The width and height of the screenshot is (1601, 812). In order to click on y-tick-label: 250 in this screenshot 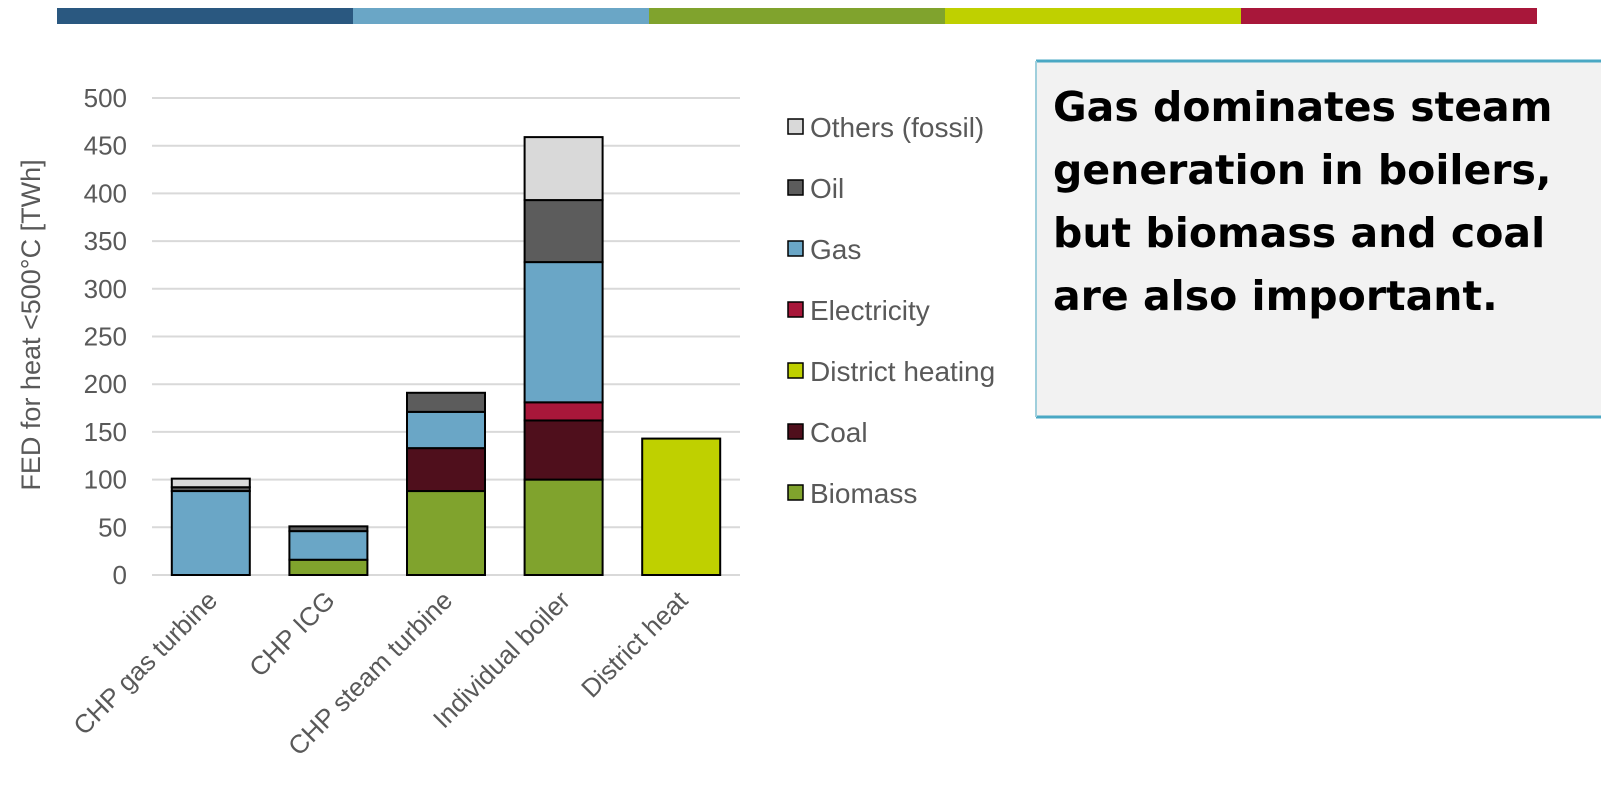, I will do `click(105, 337)`.